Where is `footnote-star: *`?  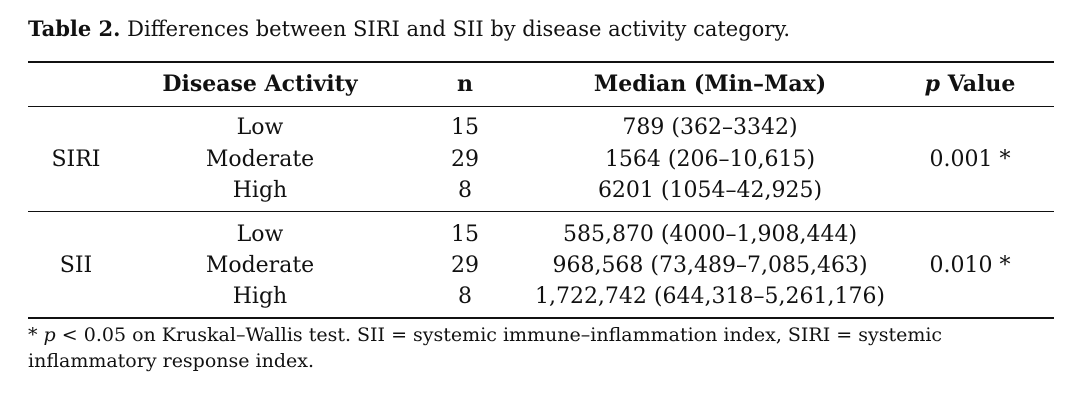 footnote-star: * is located at coordinates (33, 335).